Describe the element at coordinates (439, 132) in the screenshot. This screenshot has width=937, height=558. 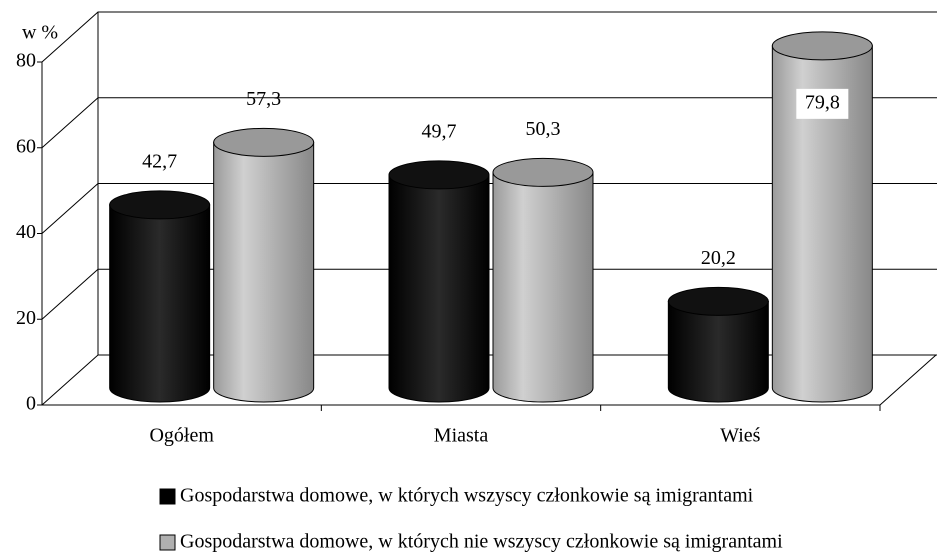
I see `value-label: 49,7` at that location.